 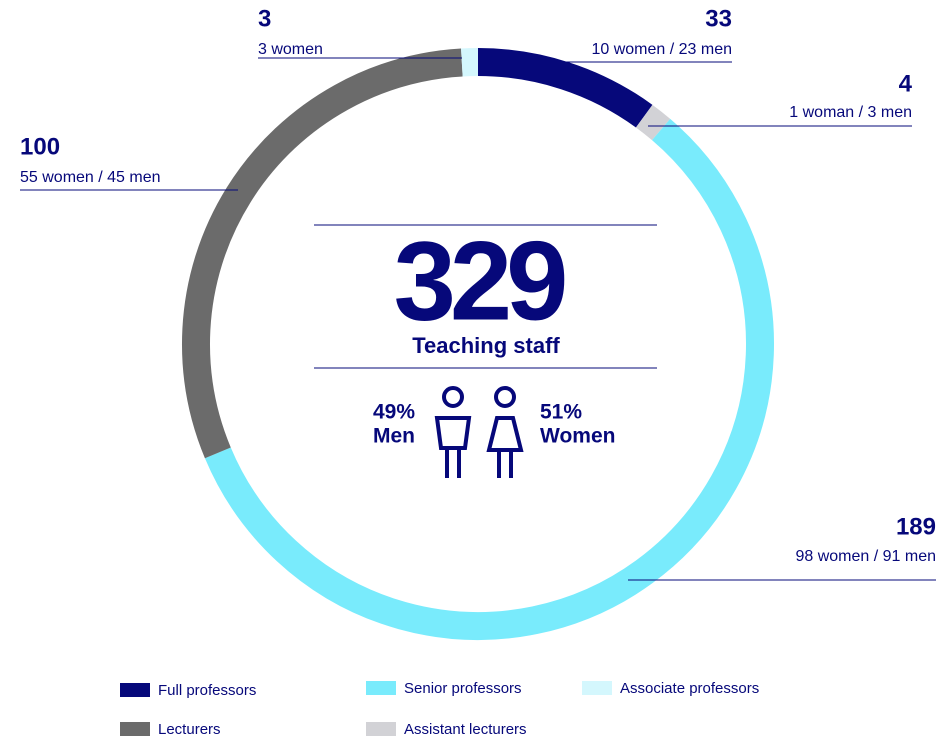 What do you see at coordinates (661, 49) in the screenshot?
I see `data-detail: 10 women / 23 men` at bounding box center [661, 49].